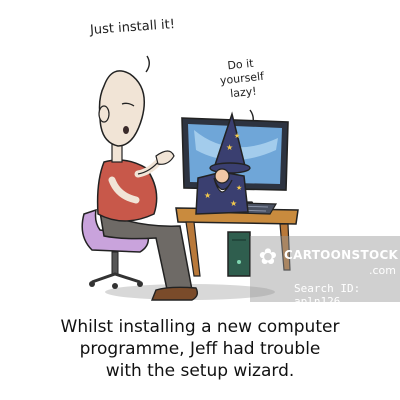  Describe the element at coordinates (382, 270) in the screenshot. I see `watermark-domain: .com` at that location.